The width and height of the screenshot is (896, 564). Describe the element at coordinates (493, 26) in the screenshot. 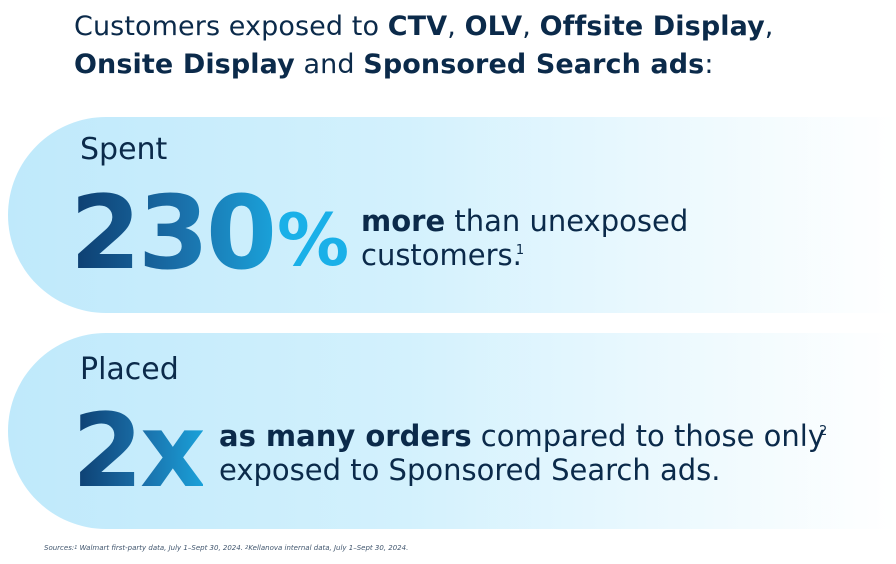

I see `headline-olv: OLV` at that location.